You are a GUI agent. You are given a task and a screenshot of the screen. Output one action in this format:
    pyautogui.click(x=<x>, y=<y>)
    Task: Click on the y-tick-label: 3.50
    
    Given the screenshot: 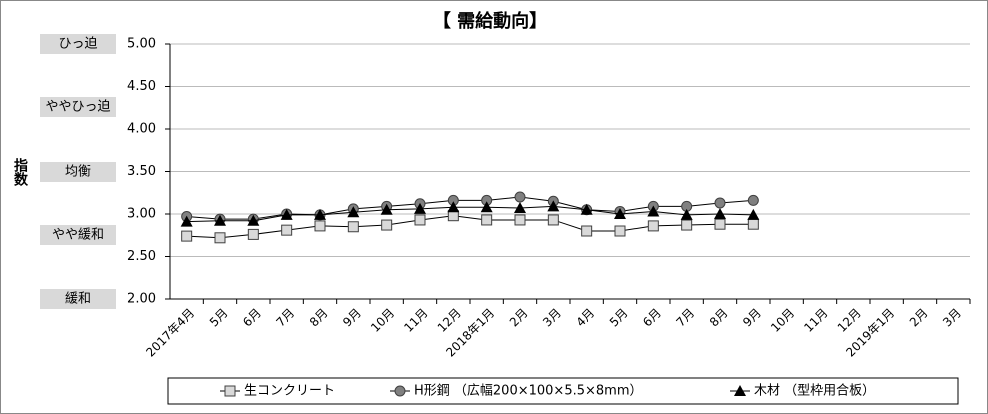 What is the action you would take?
    pyautogui.click(x=141, y=171)
    